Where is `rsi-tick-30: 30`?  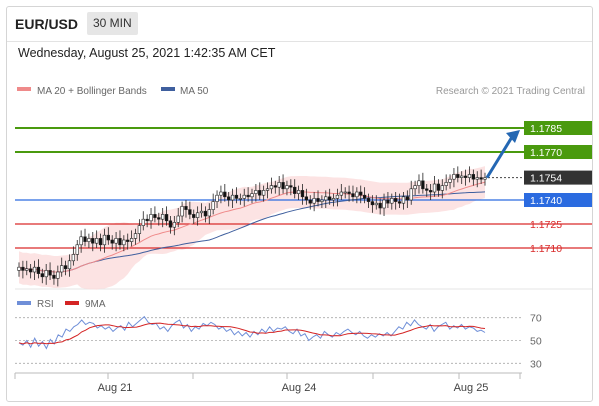 rsi-tick-30: 30 is located at coordinates (536, 364).